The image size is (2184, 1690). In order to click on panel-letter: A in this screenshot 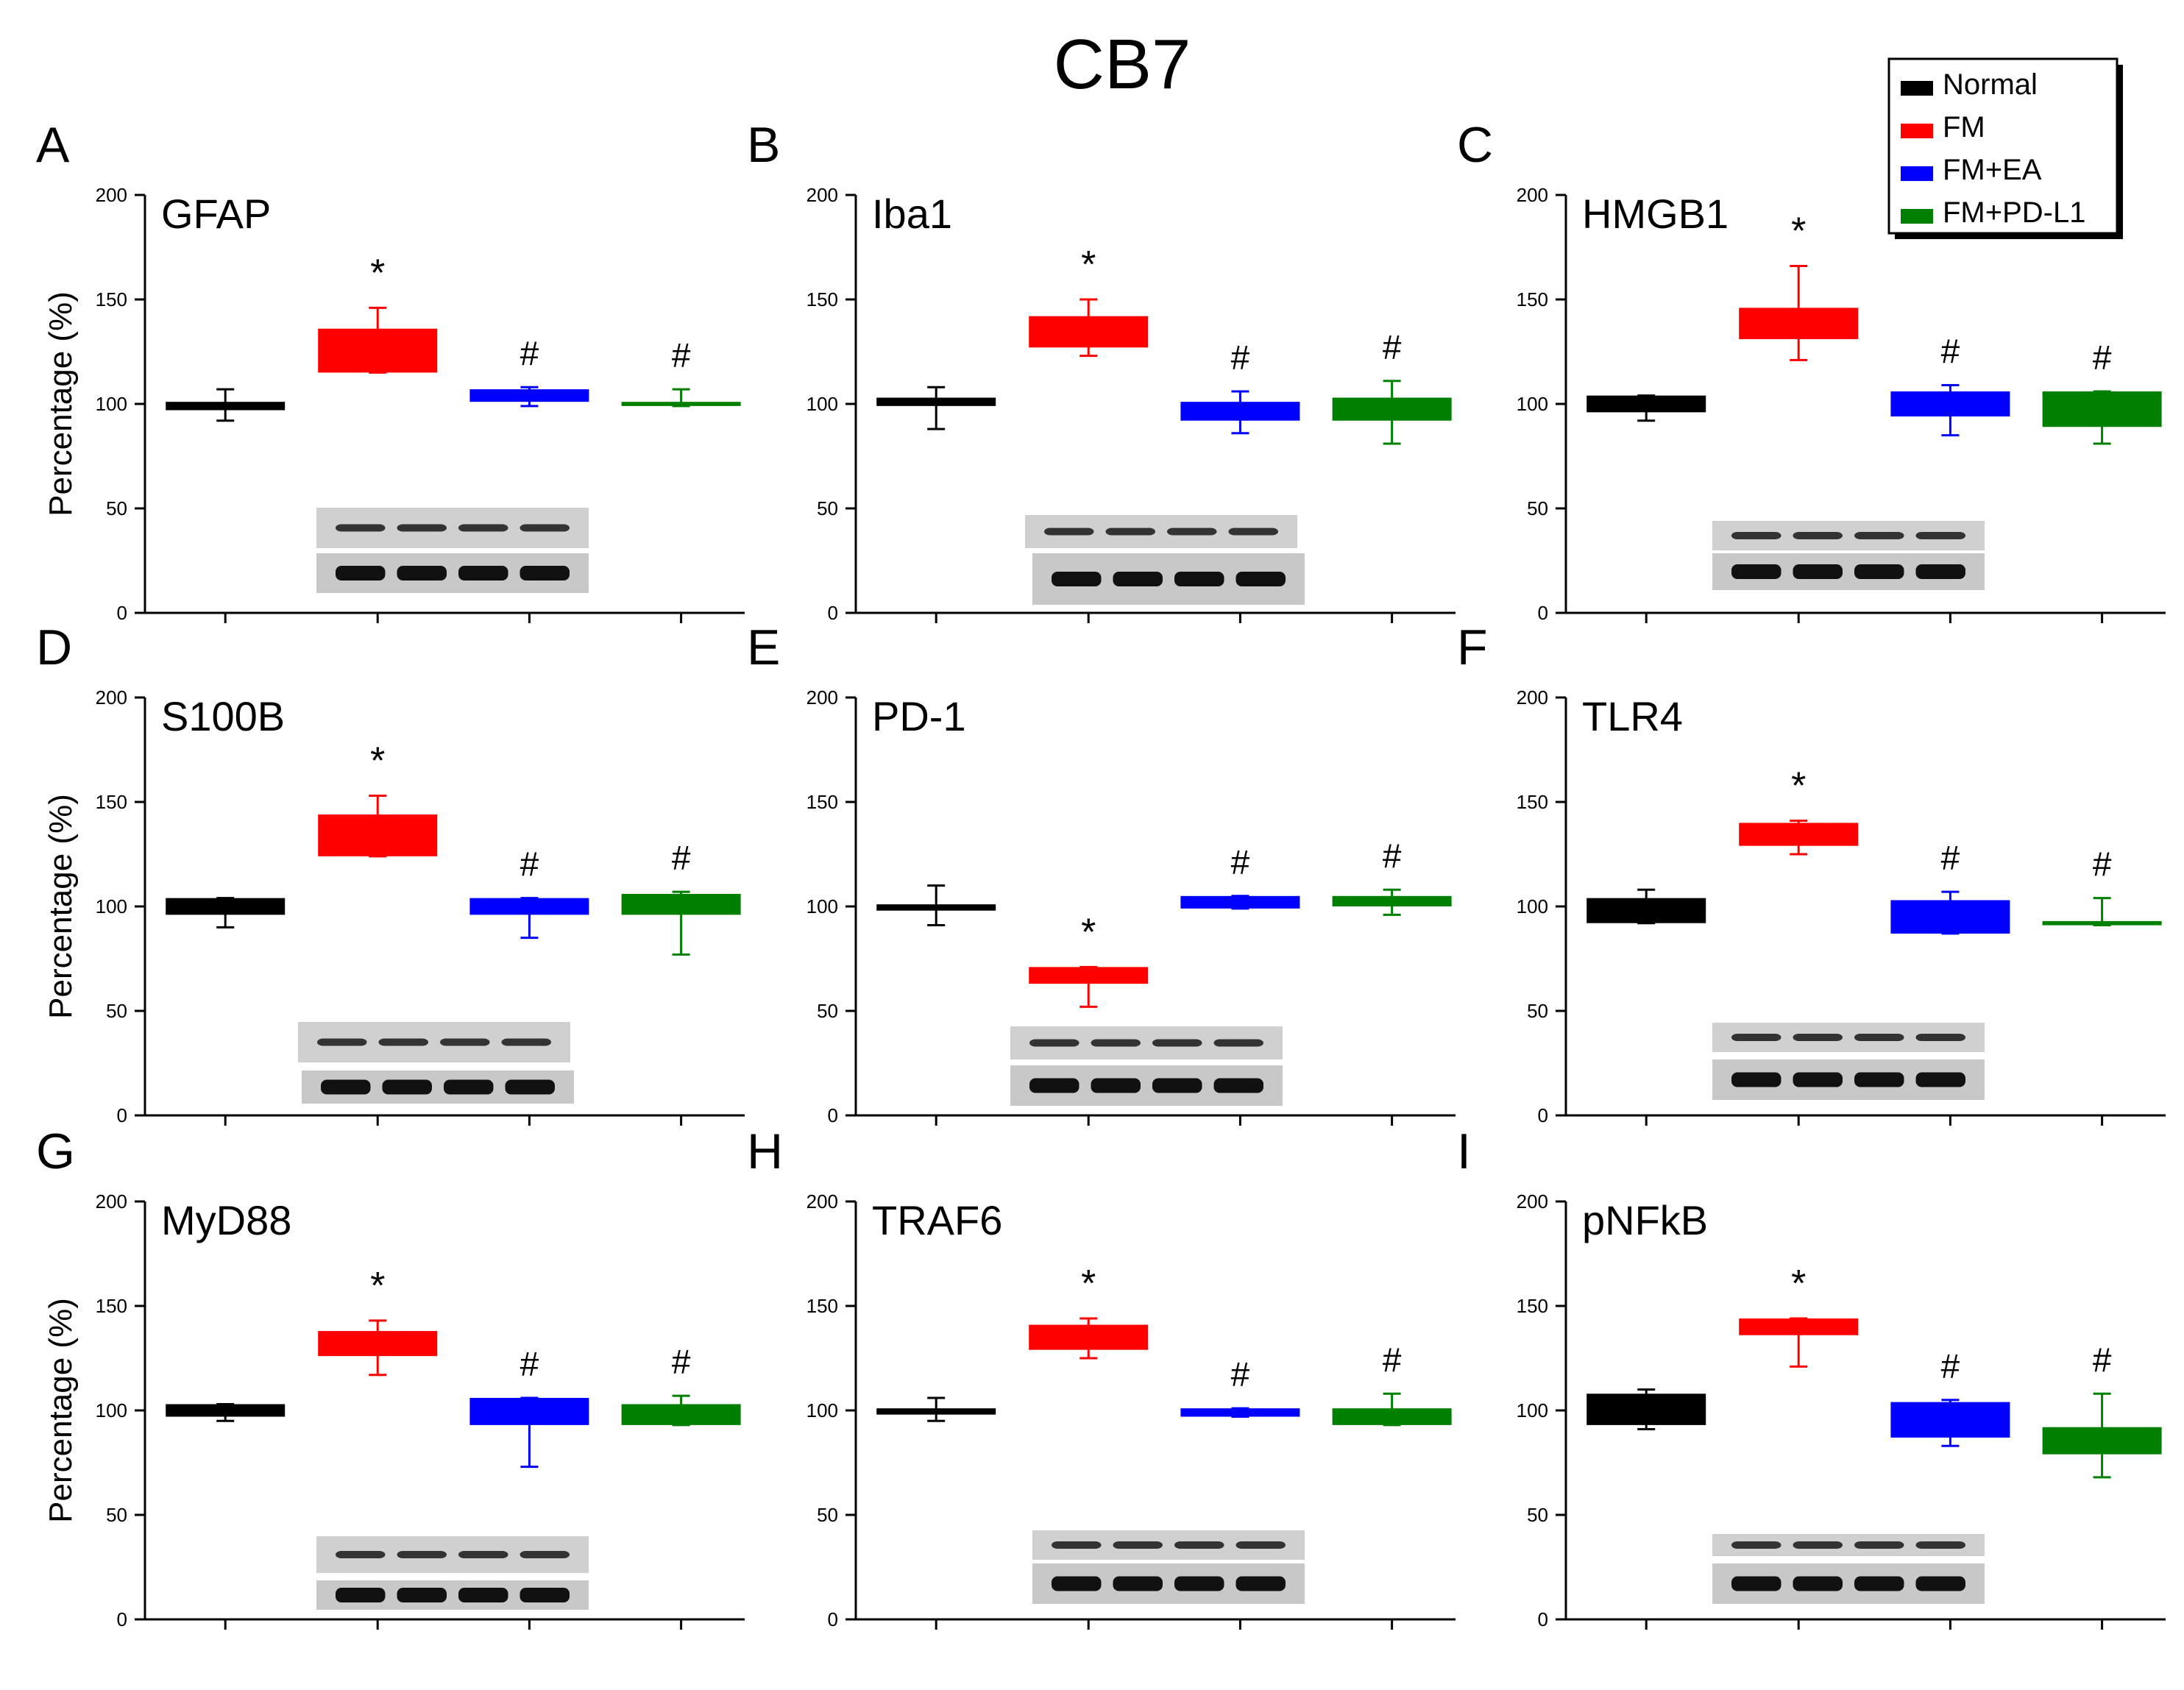, I will do `click(53, 145)`.